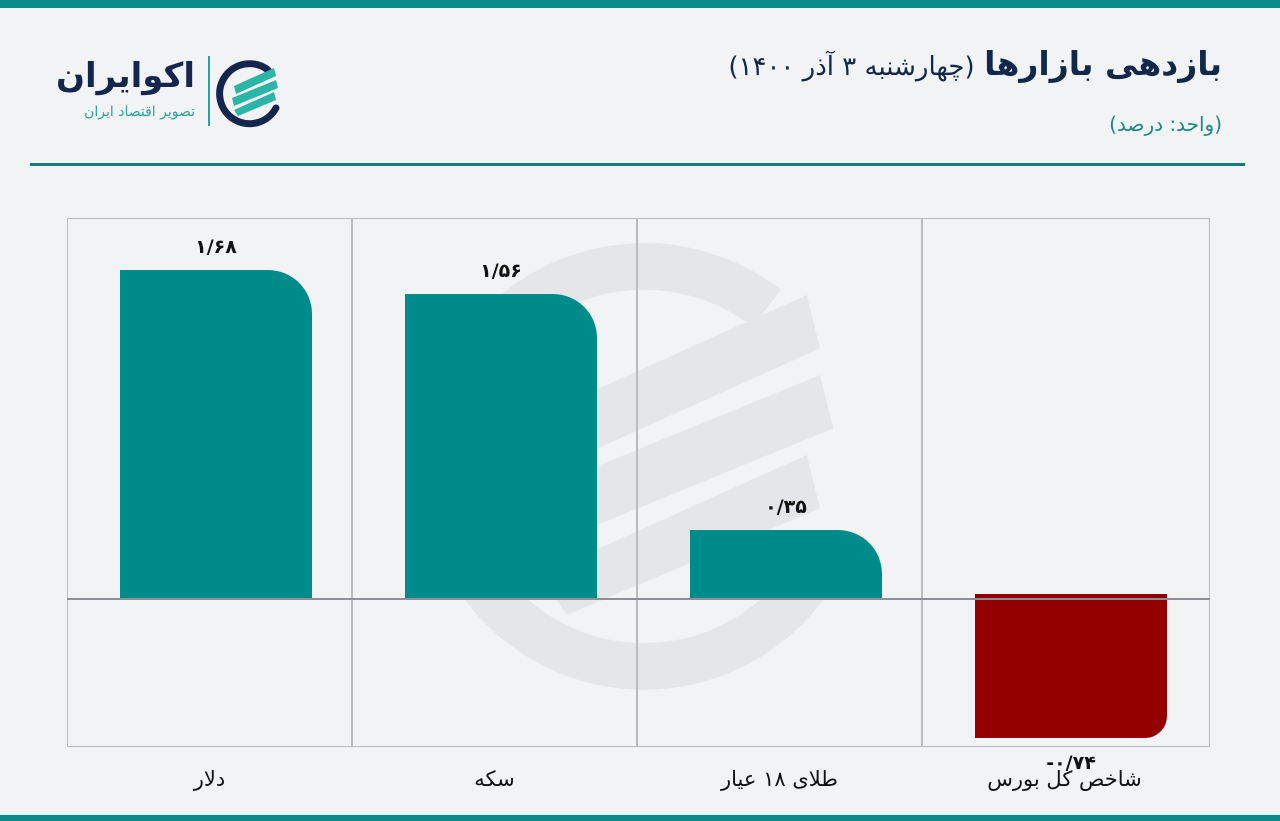 This screenshot has height=821, width=1280. What do you see at coordinates (851, 67) in the screenshot?
I see `chart-title-date: (چهارشنبه ۳ آذر ۱۴۰۰)` at bounding box center [851, 67].